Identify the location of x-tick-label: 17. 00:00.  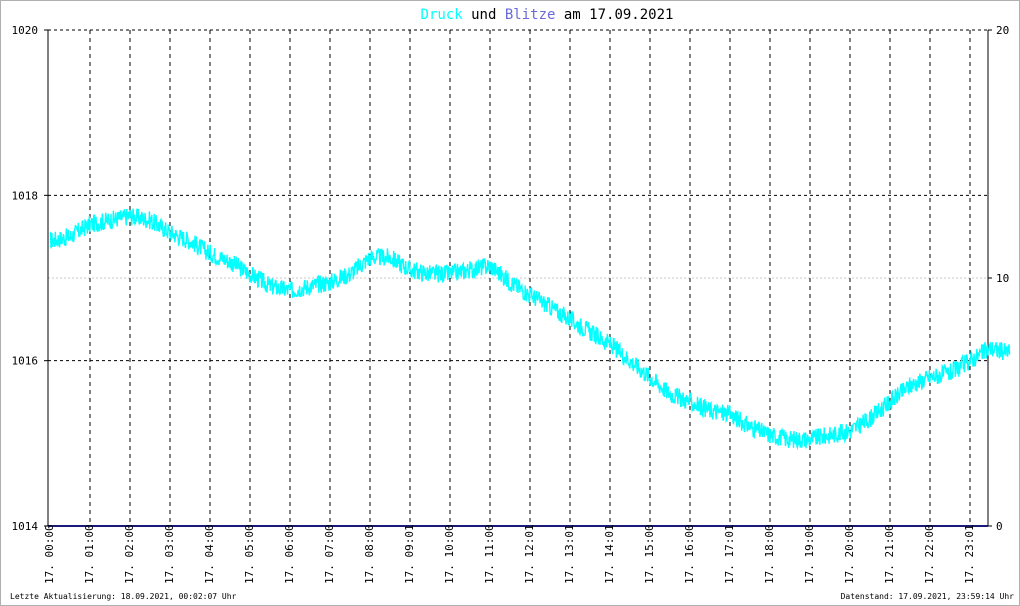
(49, 554).